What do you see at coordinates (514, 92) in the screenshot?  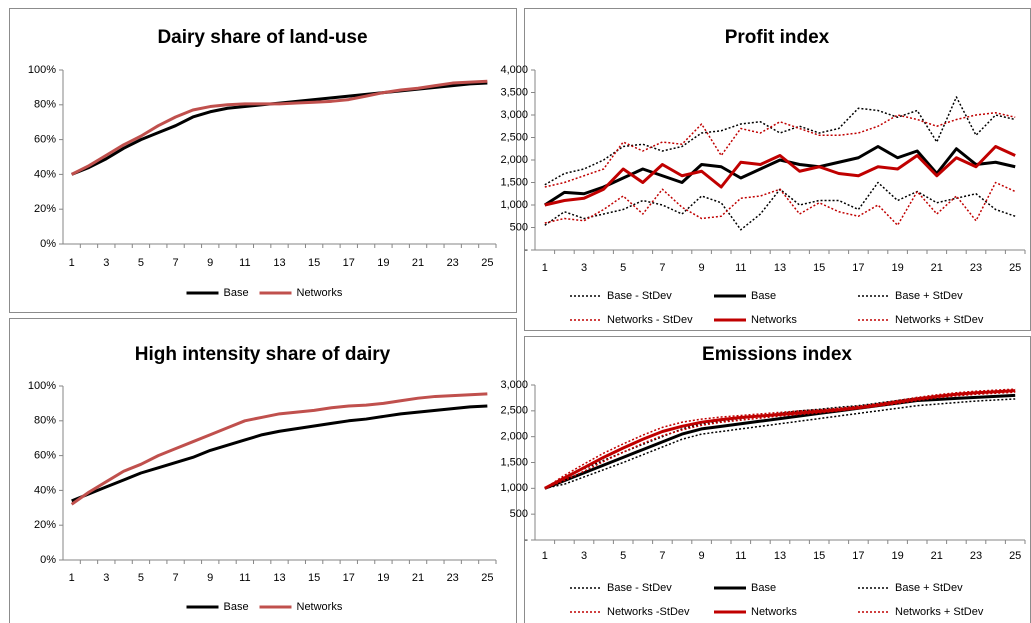 I see `y-tick-label: 3,500` at bounding box center [514, 92].